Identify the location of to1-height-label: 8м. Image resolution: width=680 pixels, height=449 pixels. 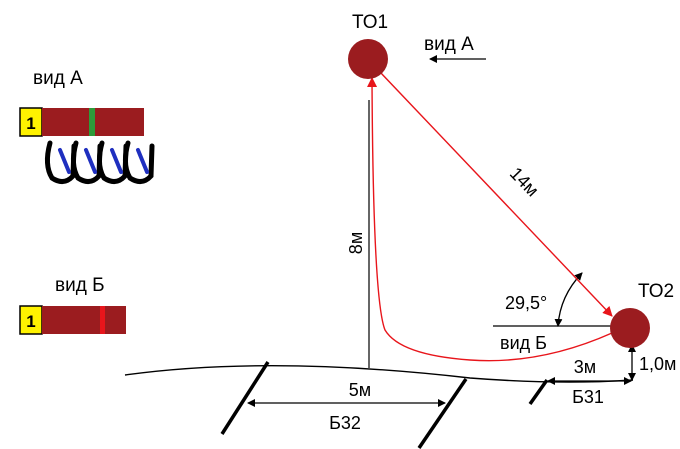
(356, 243).